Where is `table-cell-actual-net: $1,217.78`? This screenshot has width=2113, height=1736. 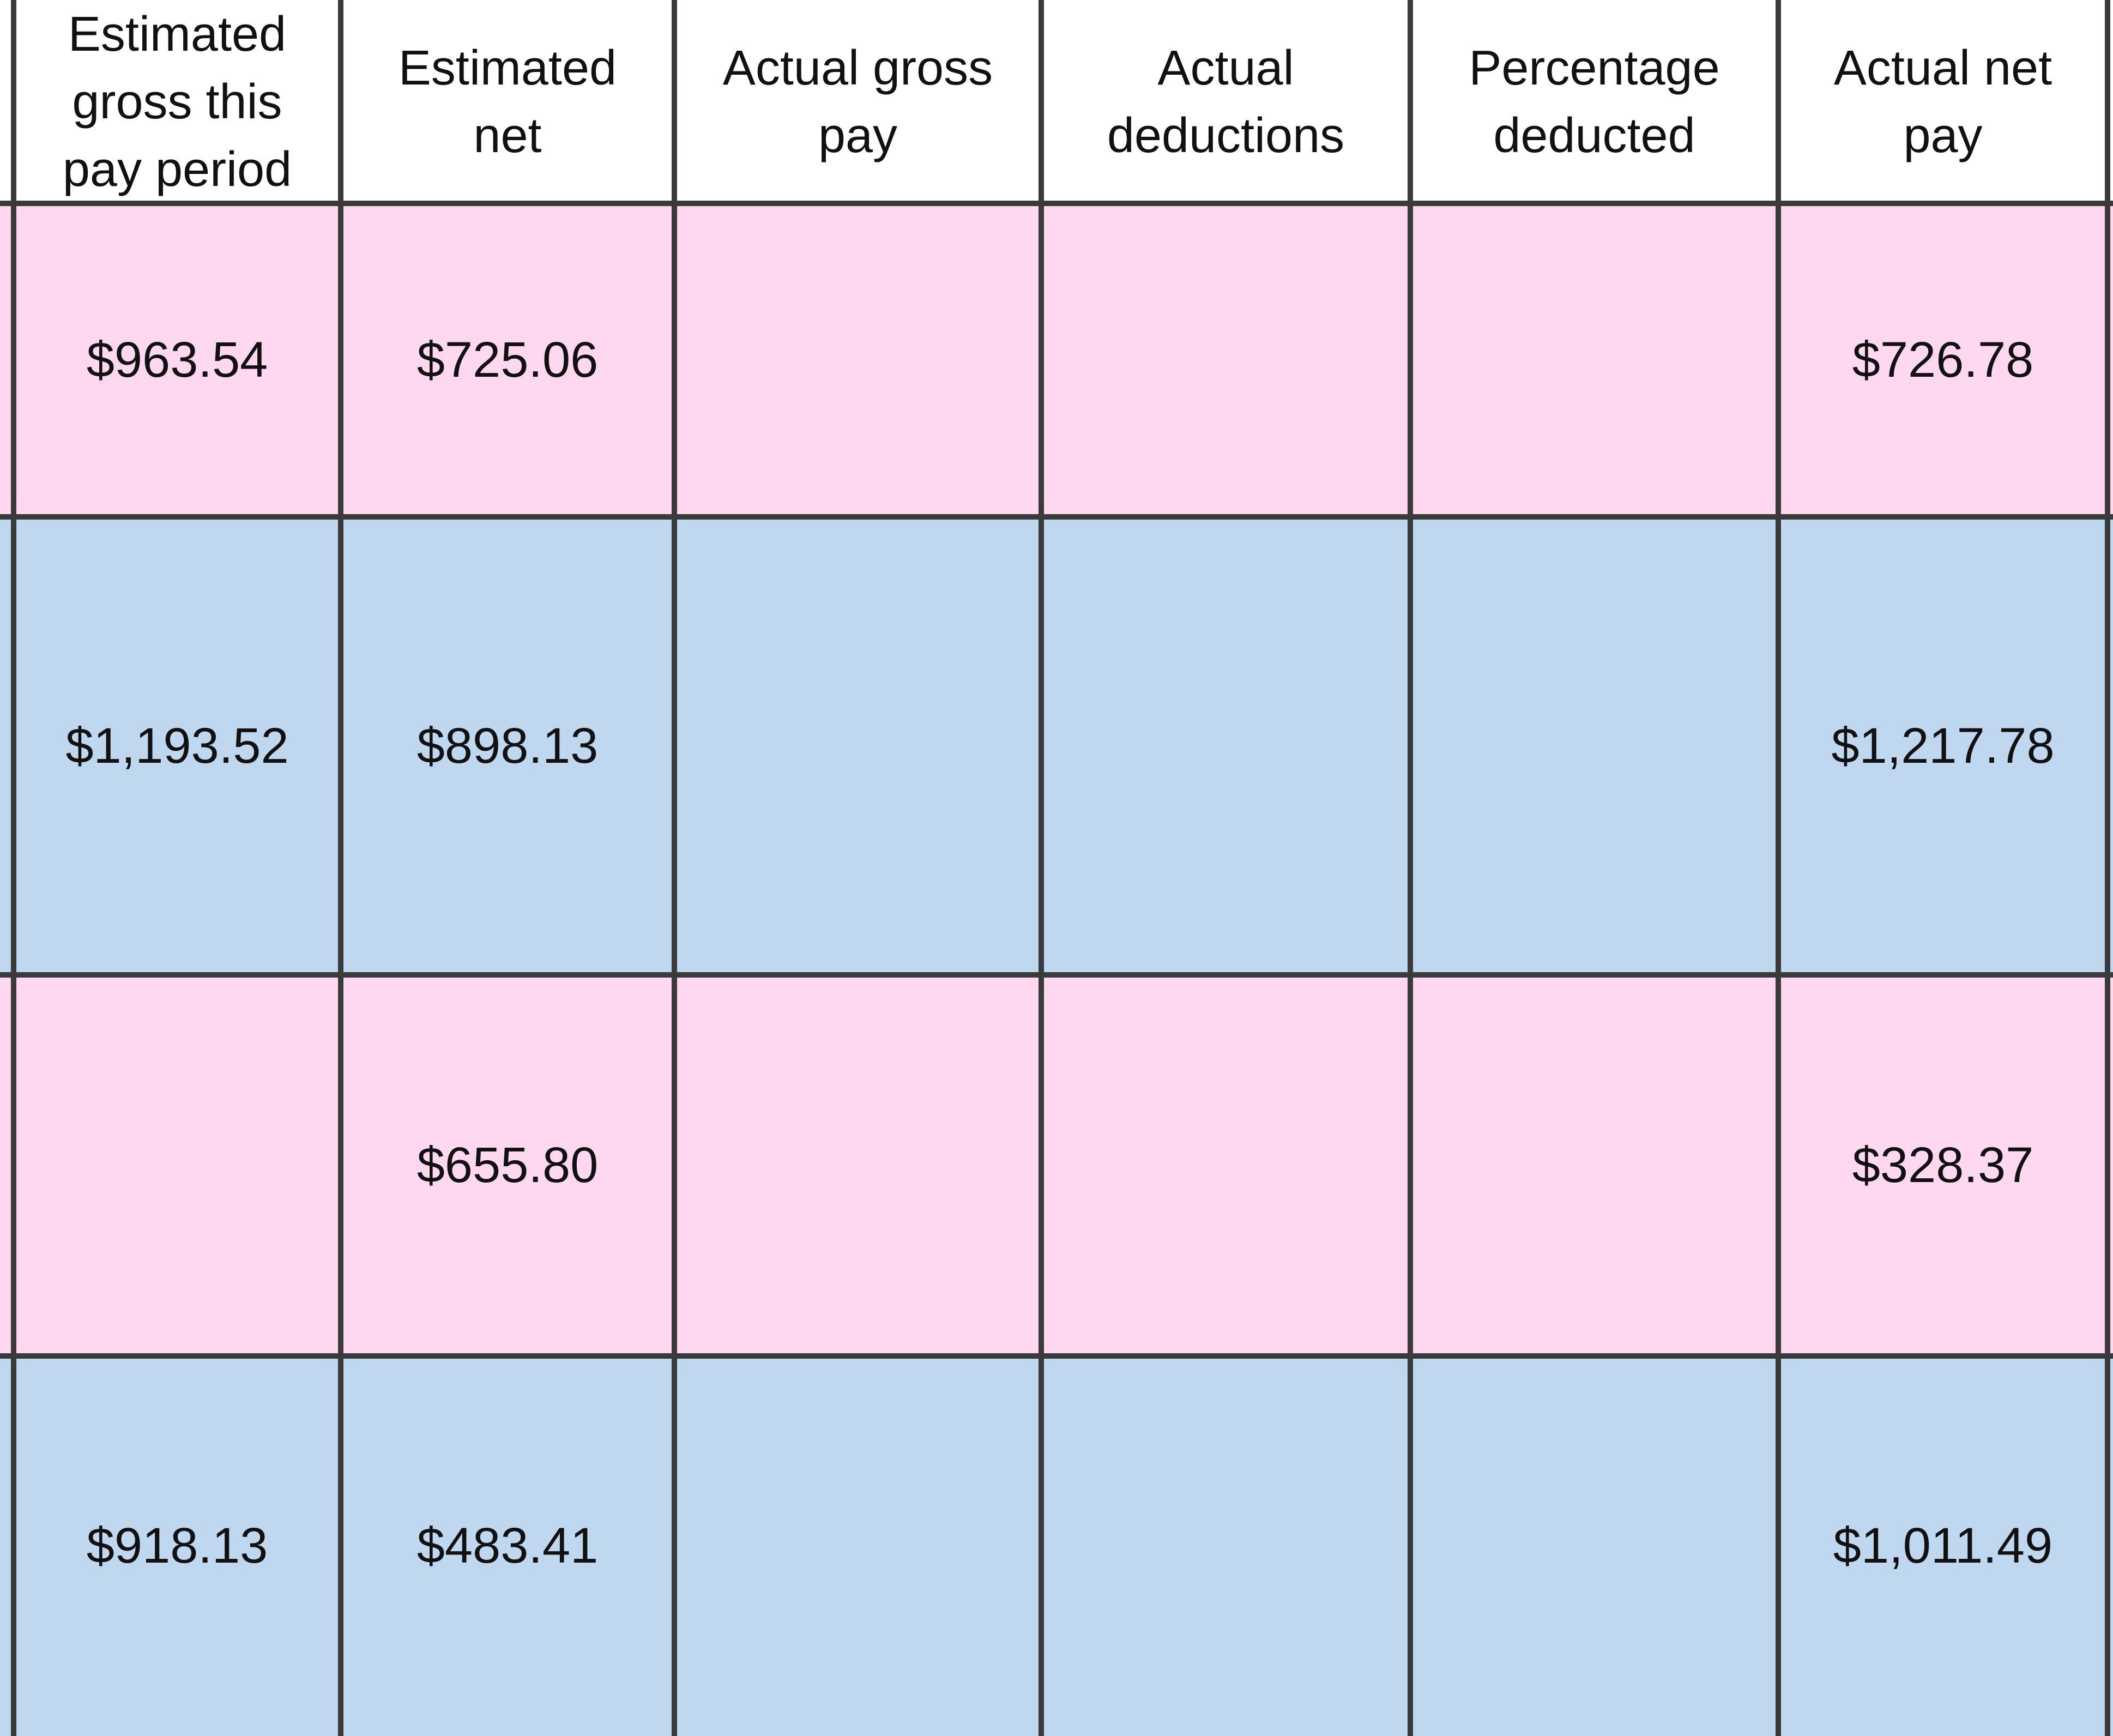 table-cell-actual-net: $1,217.78 is located at coordinates (1943, 746).